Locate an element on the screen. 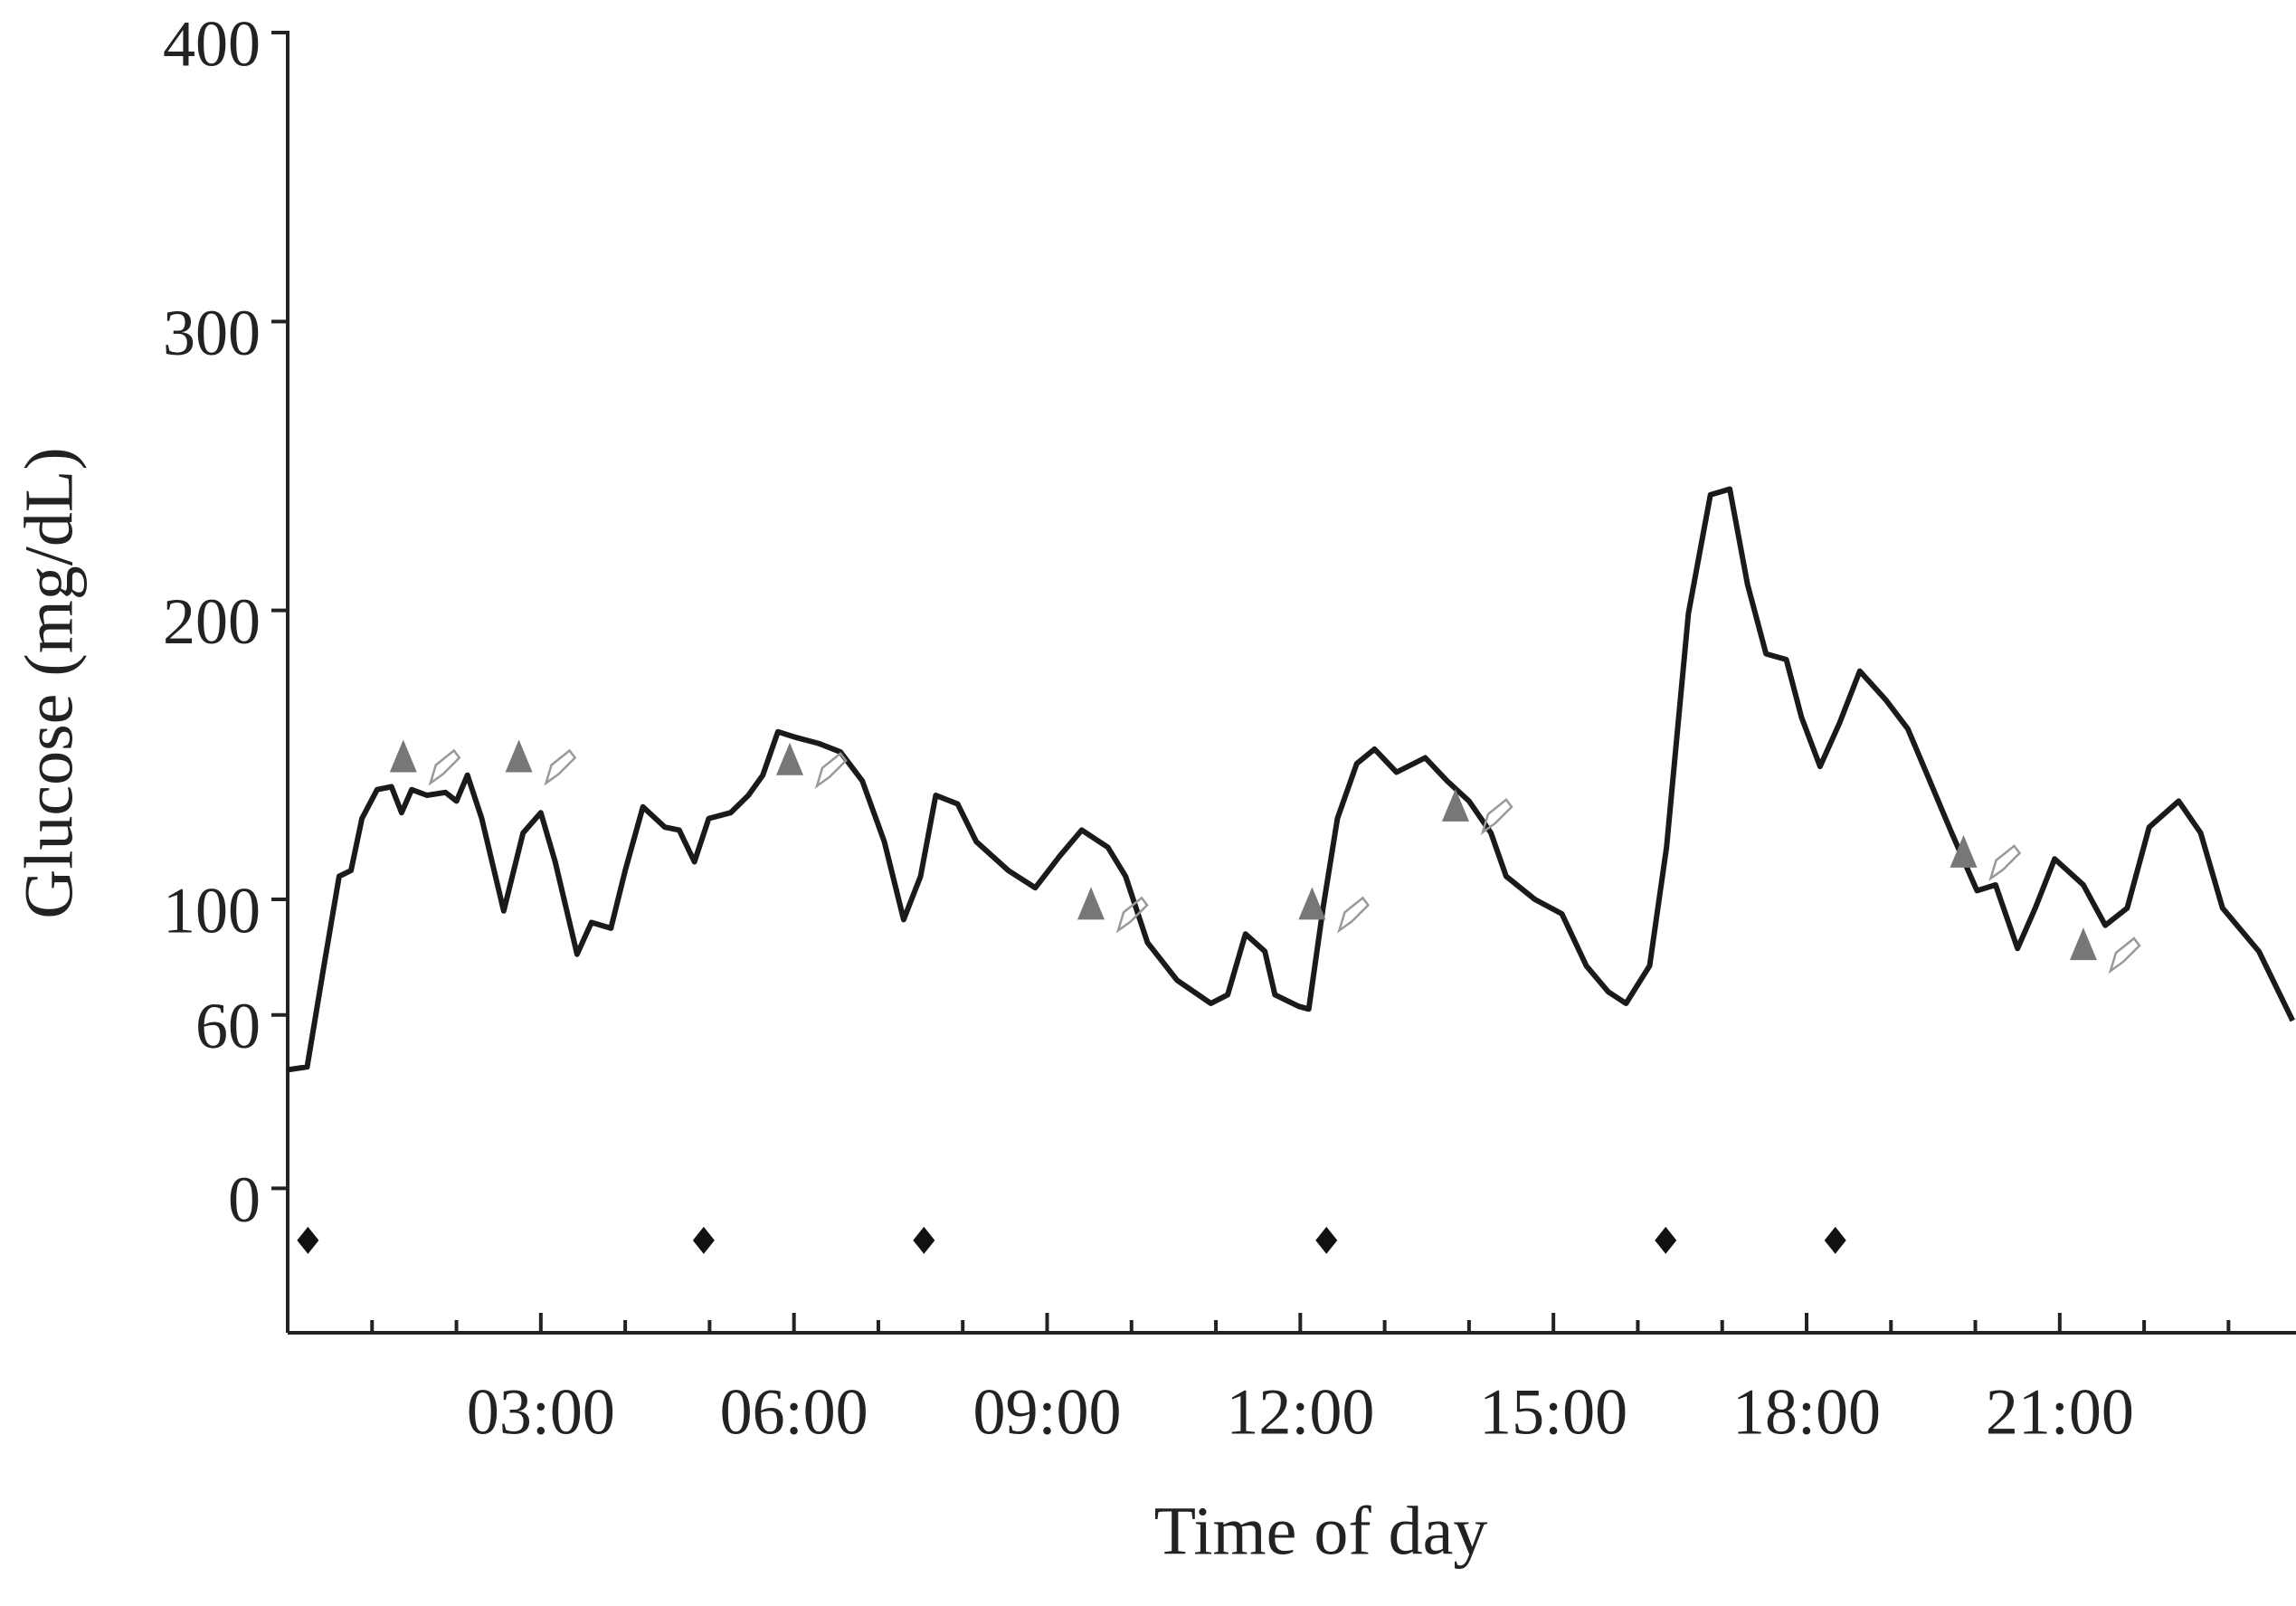 This screenshot has width=2296, height=1606. x-tick-label: 06:00 is located at coordinates (794, 1412).